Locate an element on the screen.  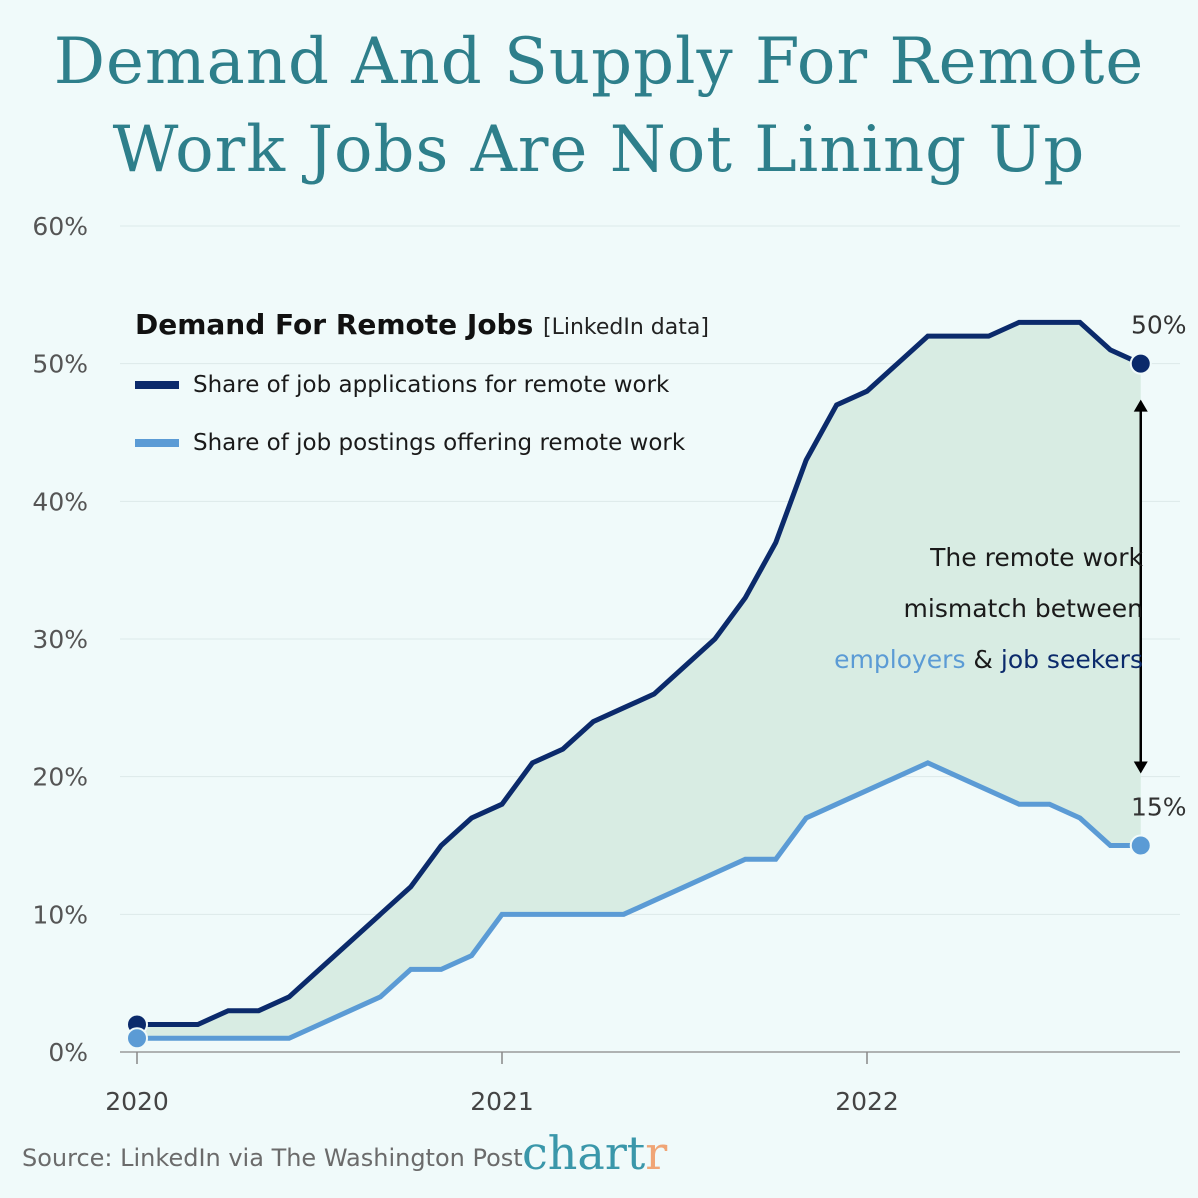
y-tick-label: 10% is located at coordinates (60, 914).